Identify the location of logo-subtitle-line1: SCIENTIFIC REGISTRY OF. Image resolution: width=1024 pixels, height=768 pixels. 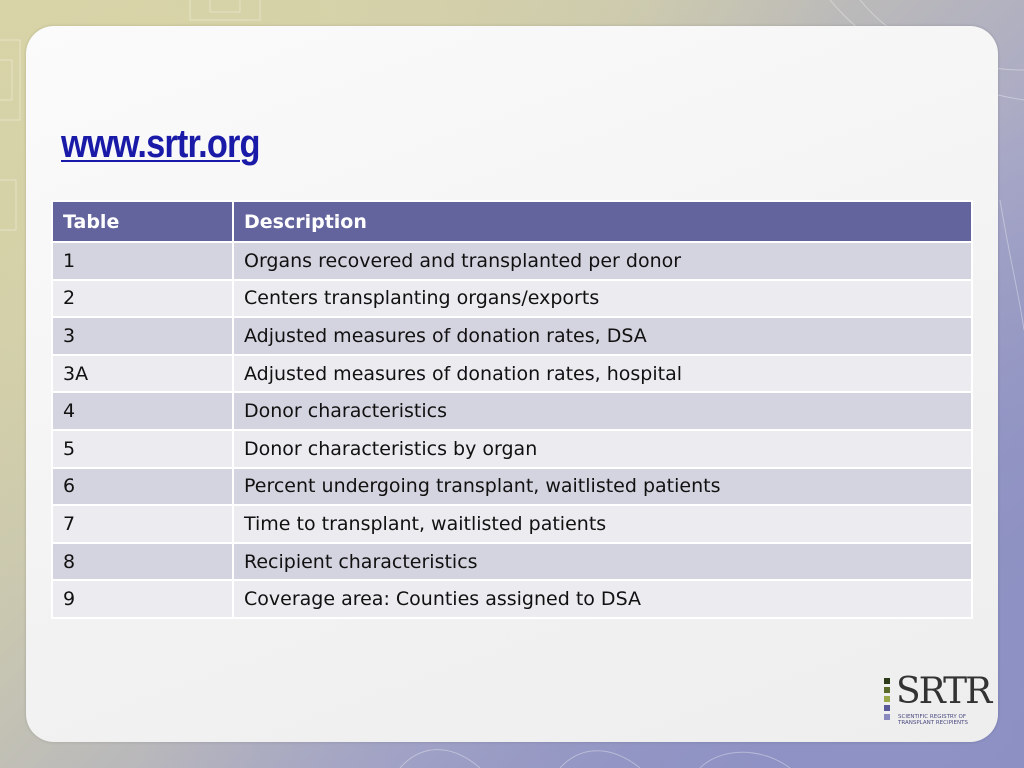
(932, 717).